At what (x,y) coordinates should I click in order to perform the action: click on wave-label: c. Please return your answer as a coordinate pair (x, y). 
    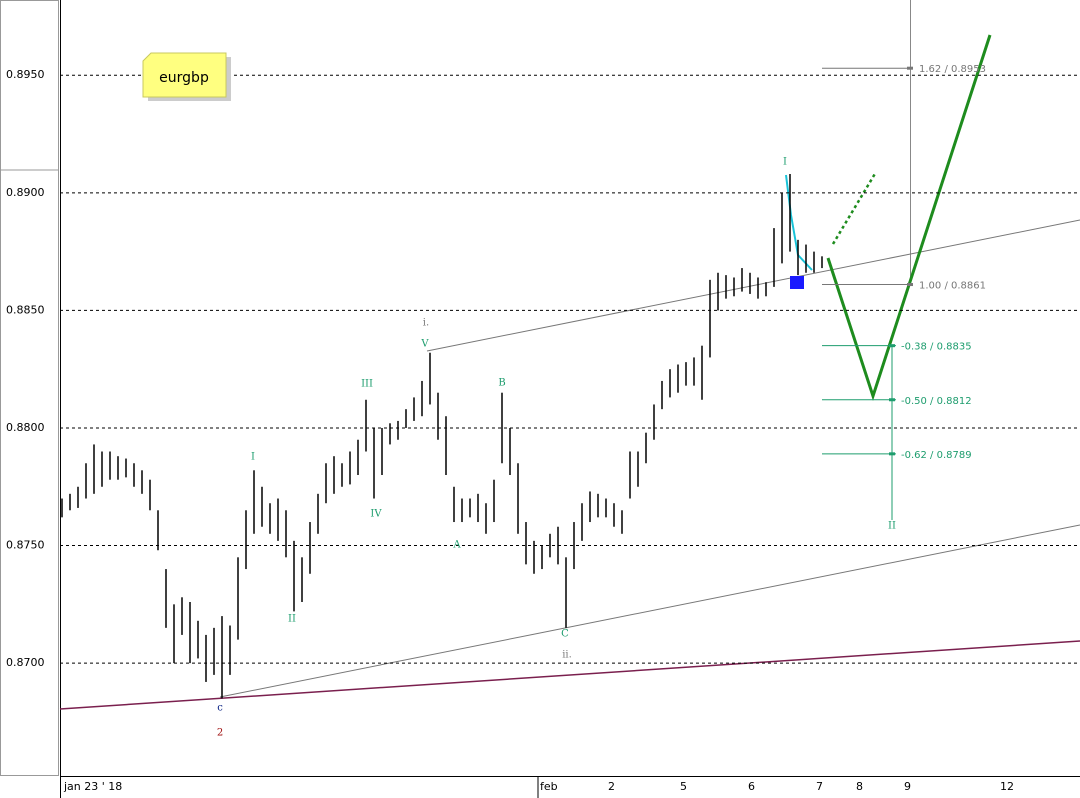
    Looking at the image, I should click on (220, 708).